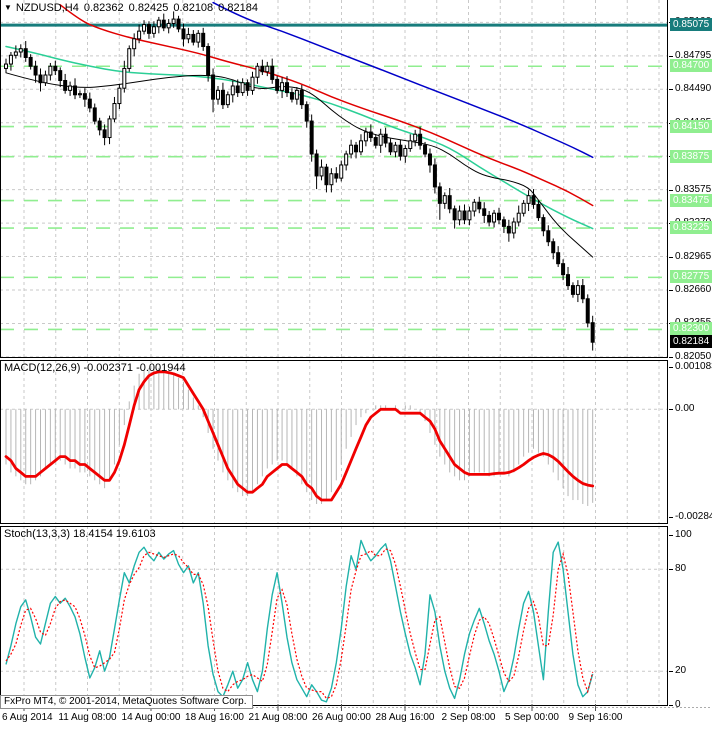 This screenshot has height=732, width=712. I want to click on time-label: 9 Sep 16:00, so click(595, 717).